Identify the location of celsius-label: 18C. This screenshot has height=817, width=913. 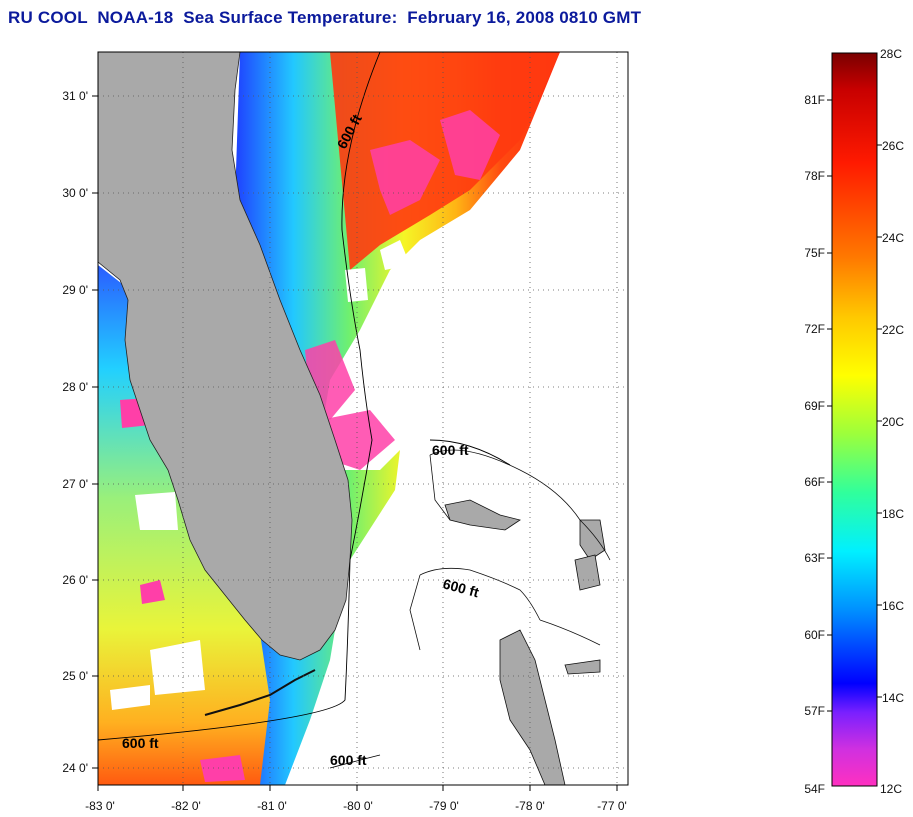
(893, 514).